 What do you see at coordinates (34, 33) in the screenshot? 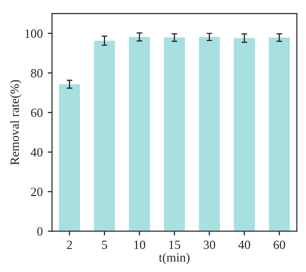
I see `y-tick-label: 100` at bounding box center [34, 33].